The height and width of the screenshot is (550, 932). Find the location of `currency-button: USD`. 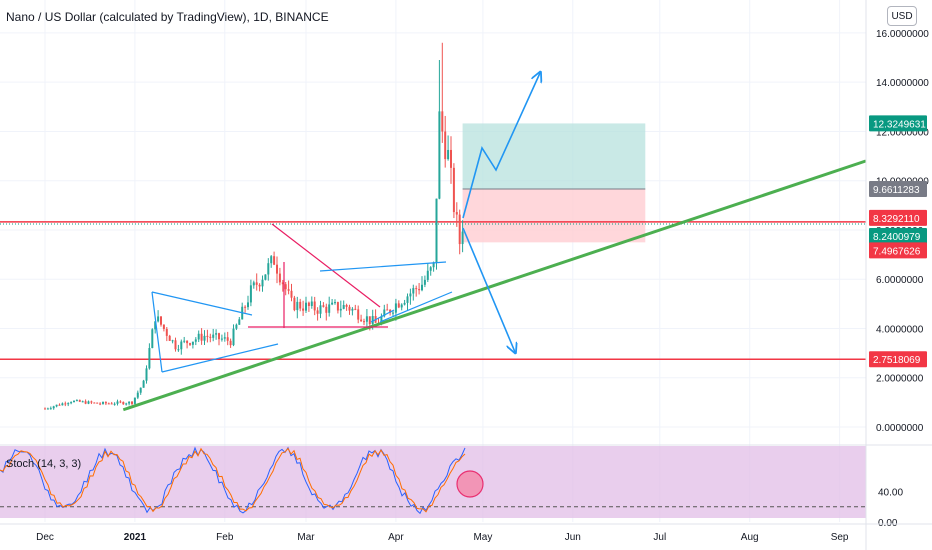

currency-button: USD is located at coordinates (902, 16).